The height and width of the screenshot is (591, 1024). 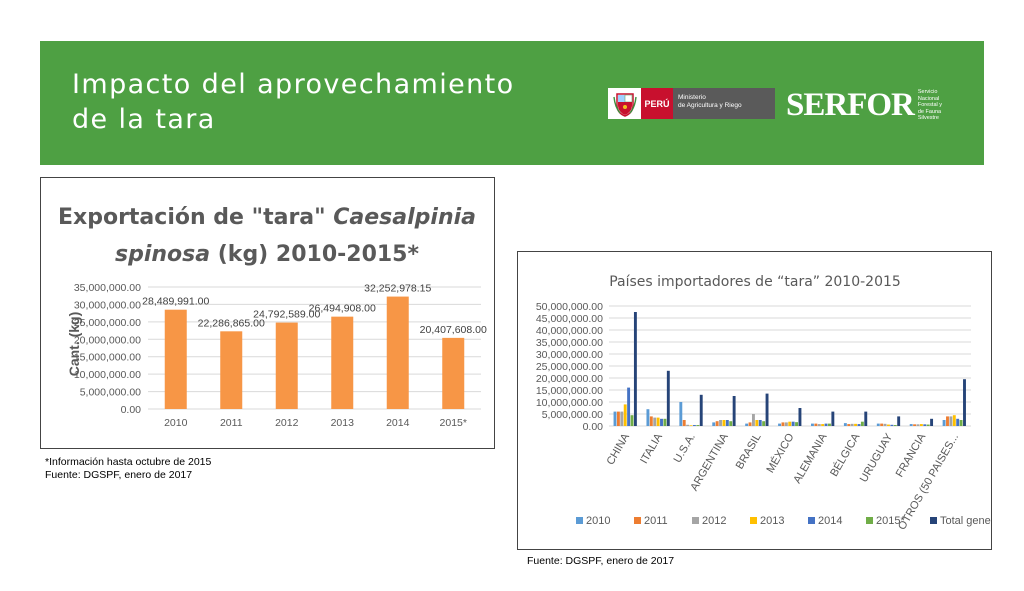 What do you see at coordinates (929, 111) in the screenshot?
I see `serfor-sub-line: de Fauna` at bounding box center [929, 111].